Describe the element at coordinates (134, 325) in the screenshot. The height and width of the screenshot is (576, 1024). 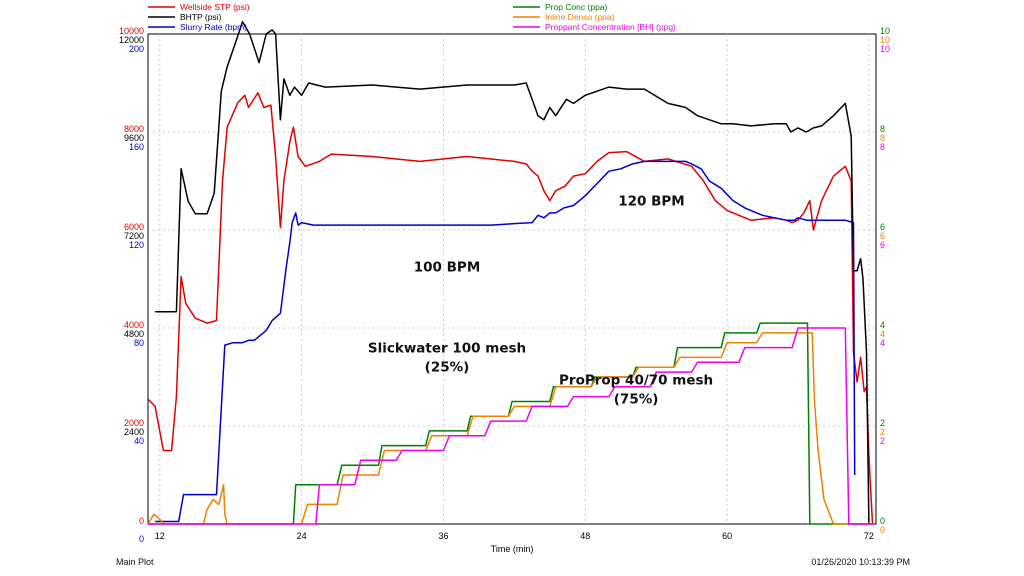
I see `left-tick-wellside: 4000` at that location.